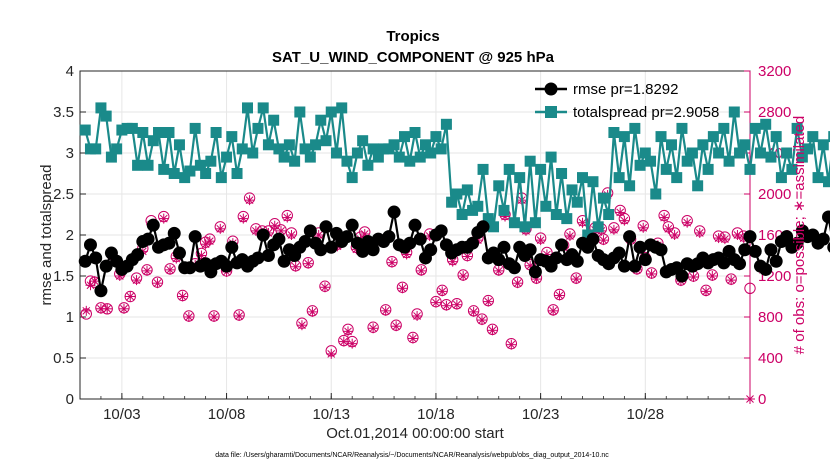  What do you see at coordinates (541, 414) in the screenshot?
I see `x-tick-label: 10/23` at bounding box center [541, 414].